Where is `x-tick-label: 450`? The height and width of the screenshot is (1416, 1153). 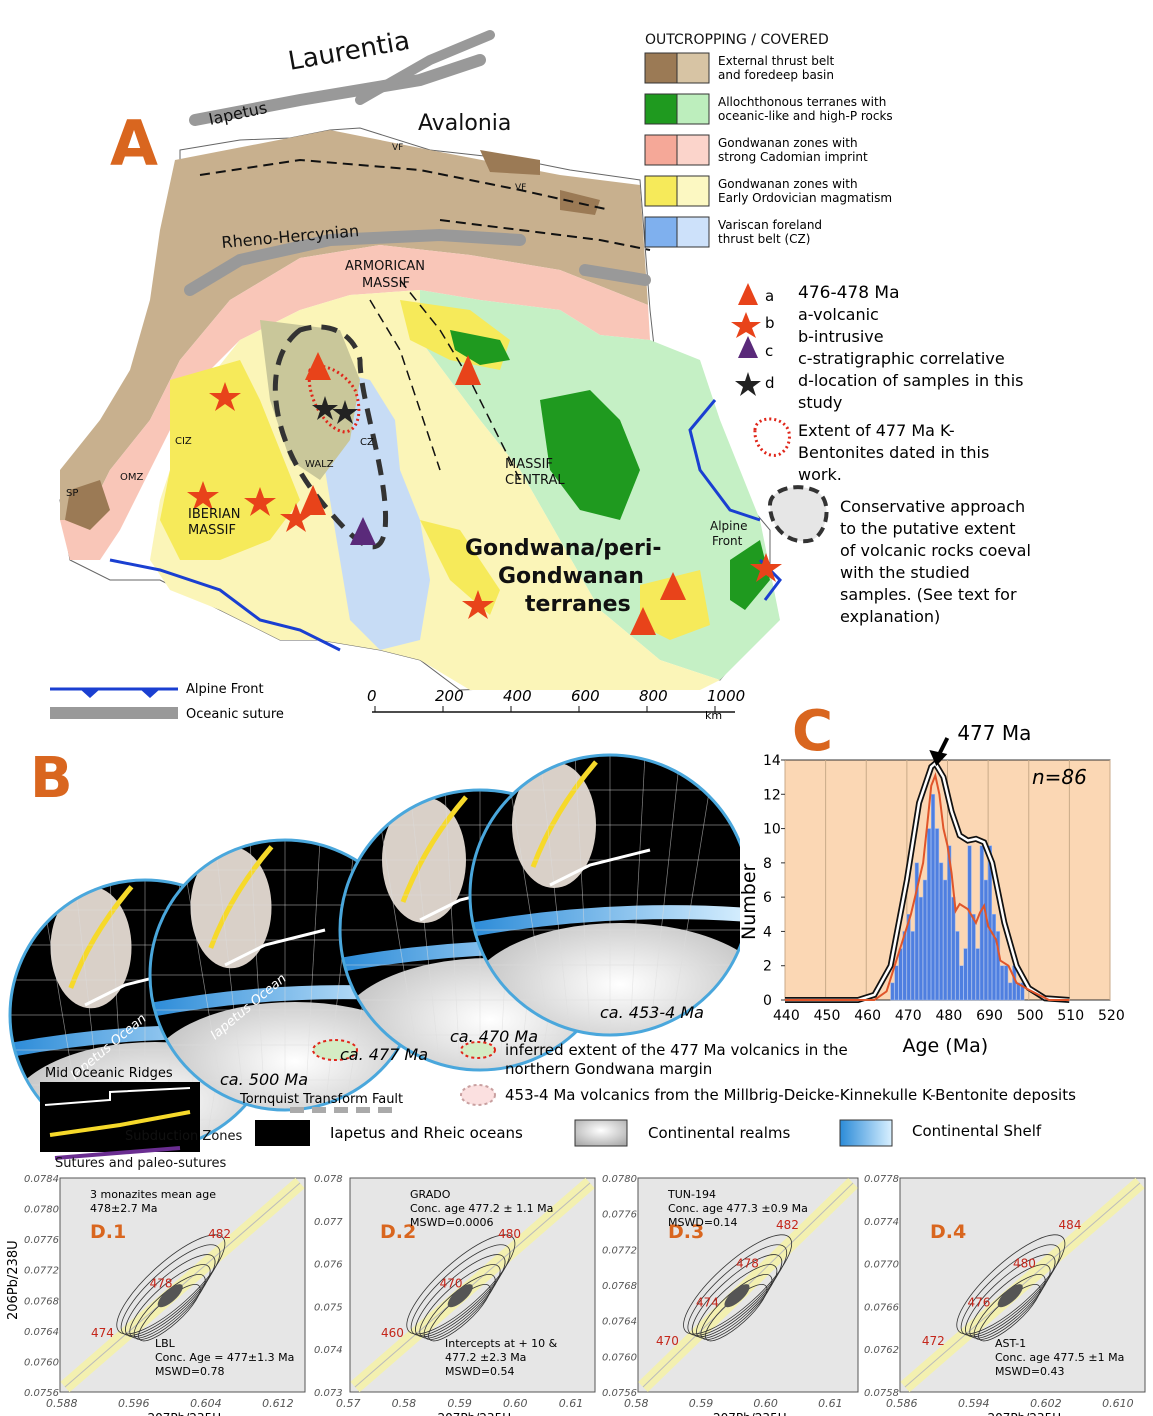 x-tick-label: 450 is located at coordinates (827, 1016).